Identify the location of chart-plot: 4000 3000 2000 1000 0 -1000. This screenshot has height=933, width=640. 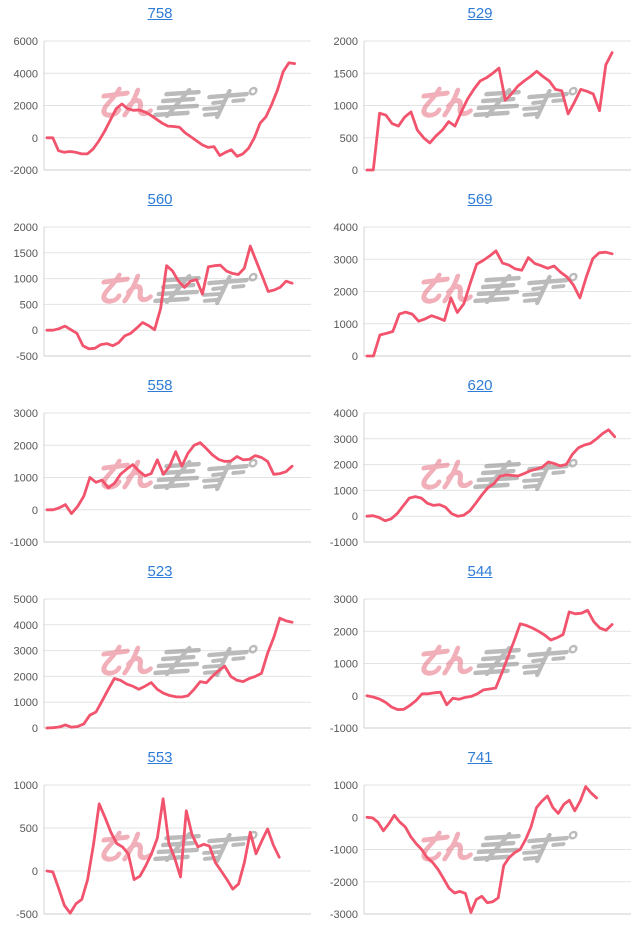
(480, 478).